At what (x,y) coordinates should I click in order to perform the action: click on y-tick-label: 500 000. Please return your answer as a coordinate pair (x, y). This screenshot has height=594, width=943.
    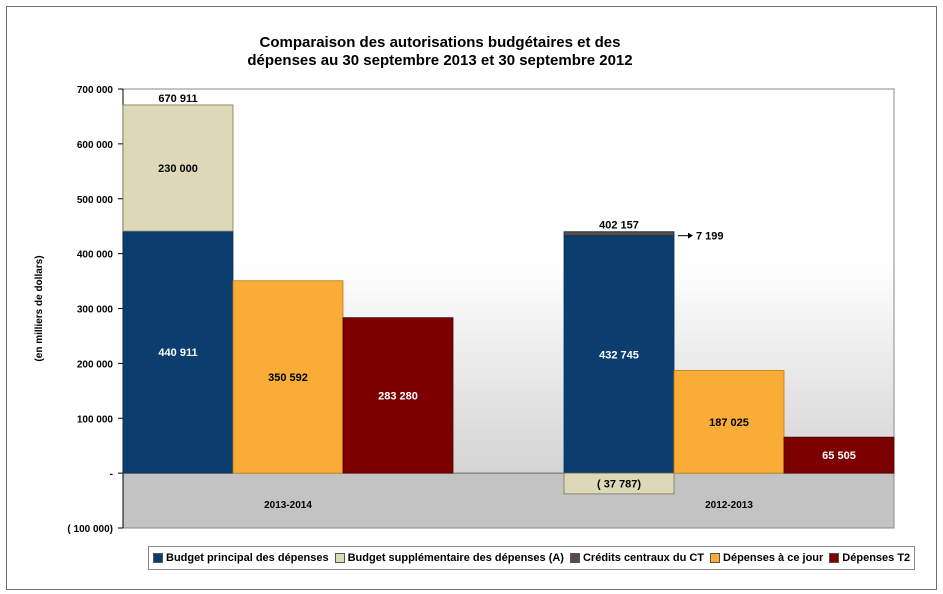
    Looking at the image, I should click on (95, 200).